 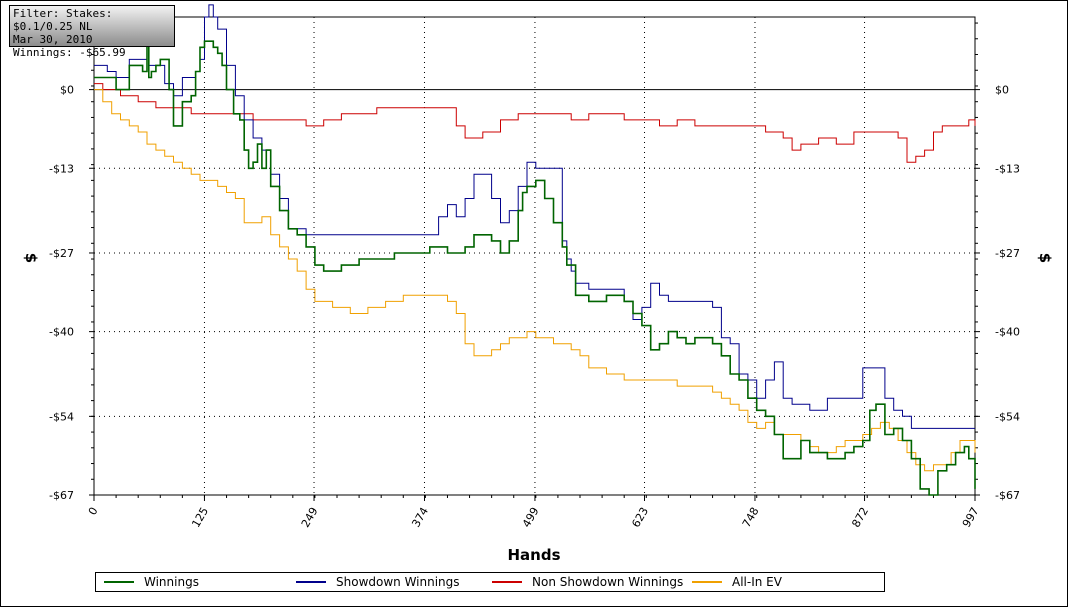 What do you see at coordinates (420, 517) in the screenshot?
I see `x-tick-label: 374` at bounding box center [420, 517].